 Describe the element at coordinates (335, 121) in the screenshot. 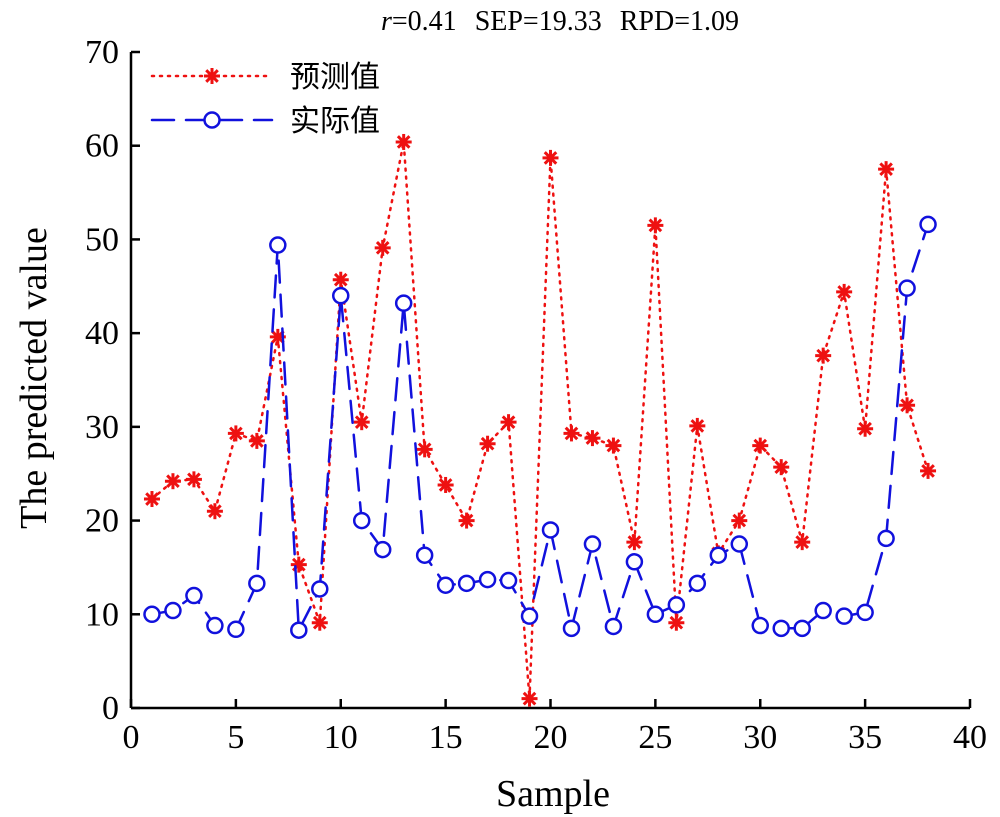

I see `legend-label-2: 实际值` at that location.